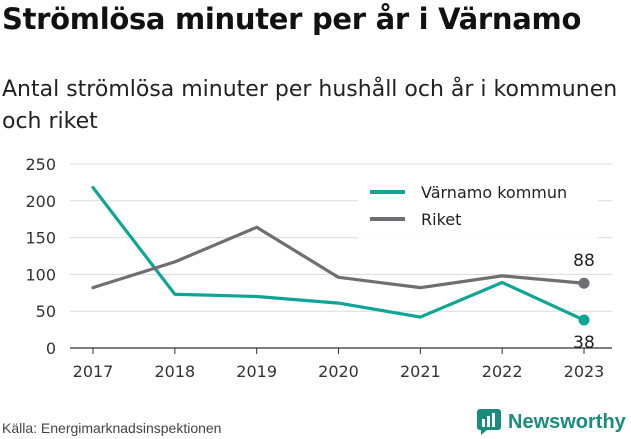  What do you see at coordinates (46, 311) in the screenshot?
I see `y-tick-label: 50` at bounding box center [46, 311].